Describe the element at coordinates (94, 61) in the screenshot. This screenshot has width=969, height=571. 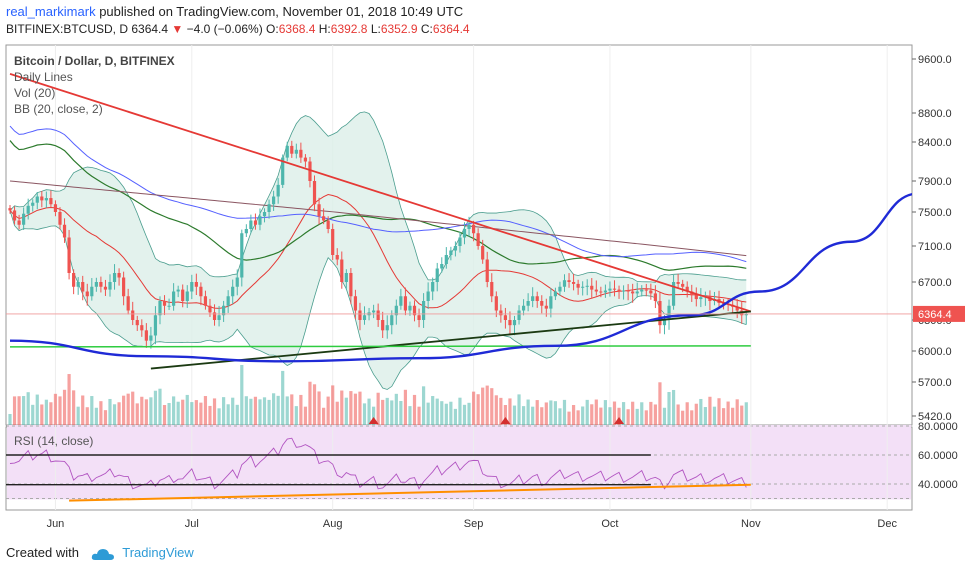
I see `legend-title: Bitcoin / Dollar, D, BITFINEX` at that location.